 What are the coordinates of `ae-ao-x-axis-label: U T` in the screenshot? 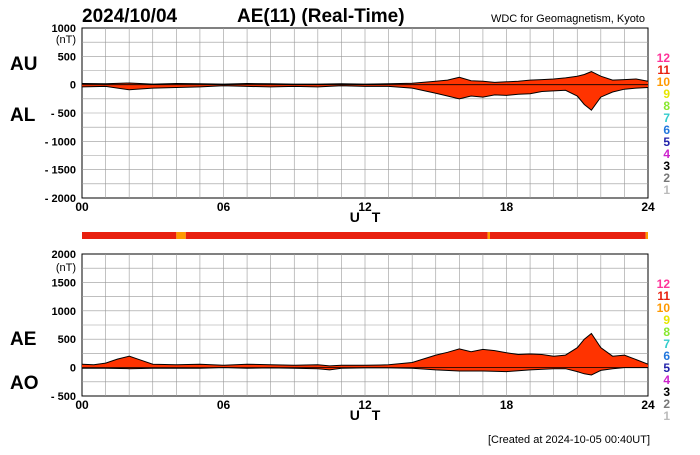 It's located at (367, 415).